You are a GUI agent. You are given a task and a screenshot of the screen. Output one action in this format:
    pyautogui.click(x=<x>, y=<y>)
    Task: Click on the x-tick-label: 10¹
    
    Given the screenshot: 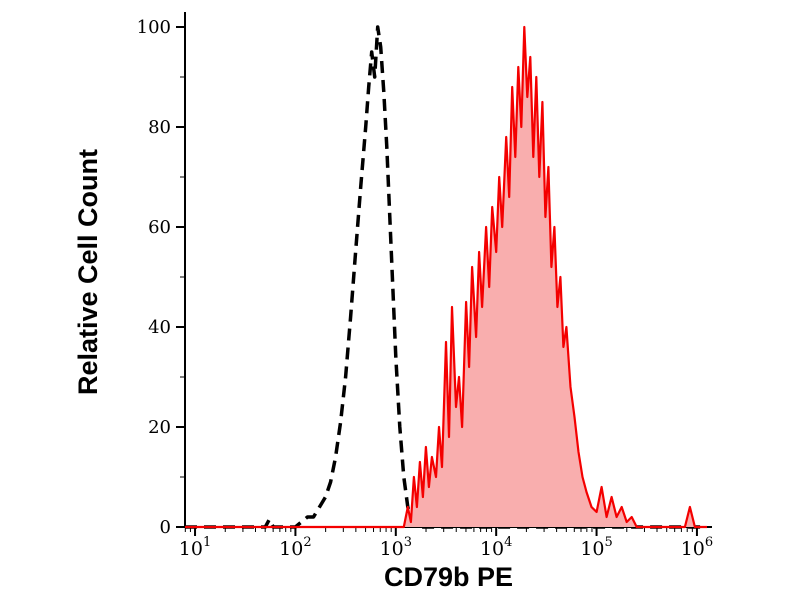 What is the action you would take?
    pyautogui.click(x=195, y=547)
    